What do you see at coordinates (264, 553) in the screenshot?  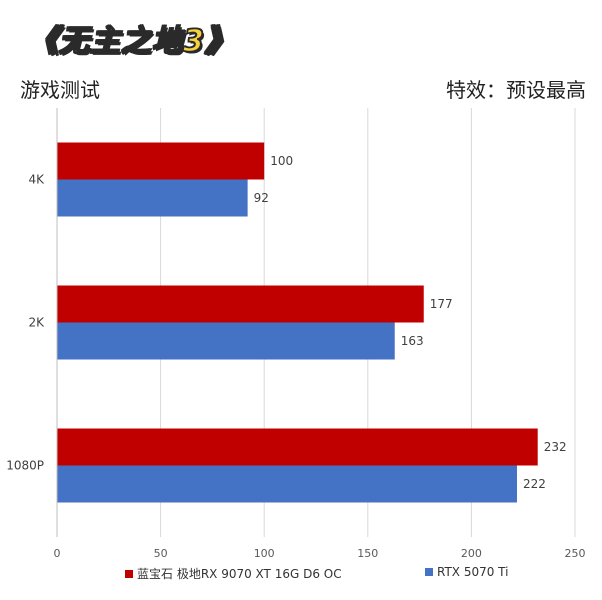 I see `x-tick-label: 100` at bounding box center [264, 553].